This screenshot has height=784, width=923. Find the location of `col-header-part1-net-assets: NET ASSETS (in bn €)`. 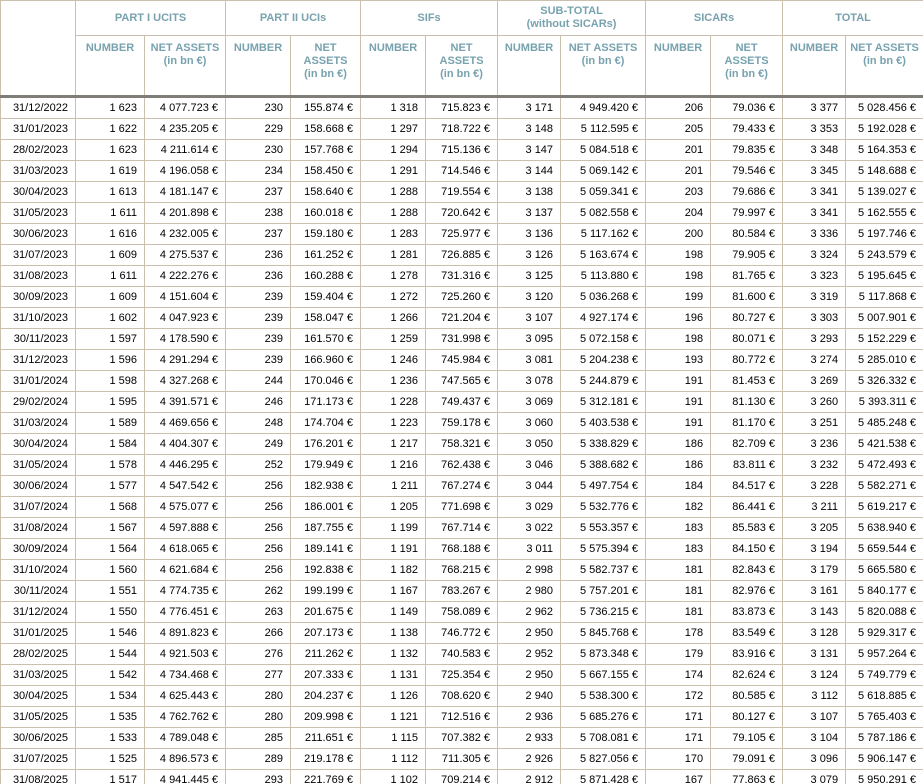

col-header-part1-net-assets: NET ASSETS (in bn €) is located at coordinates (185, 66).